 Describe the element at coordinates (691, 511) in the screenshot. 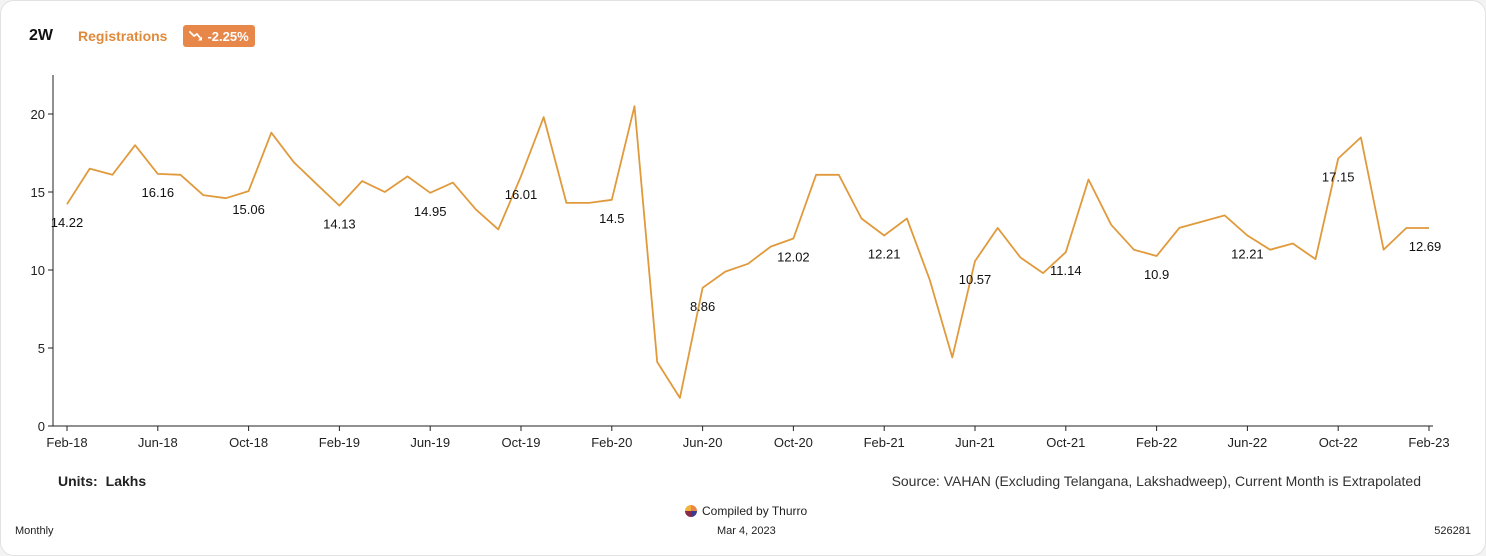

I see `thurro-logo-icon` at that location.